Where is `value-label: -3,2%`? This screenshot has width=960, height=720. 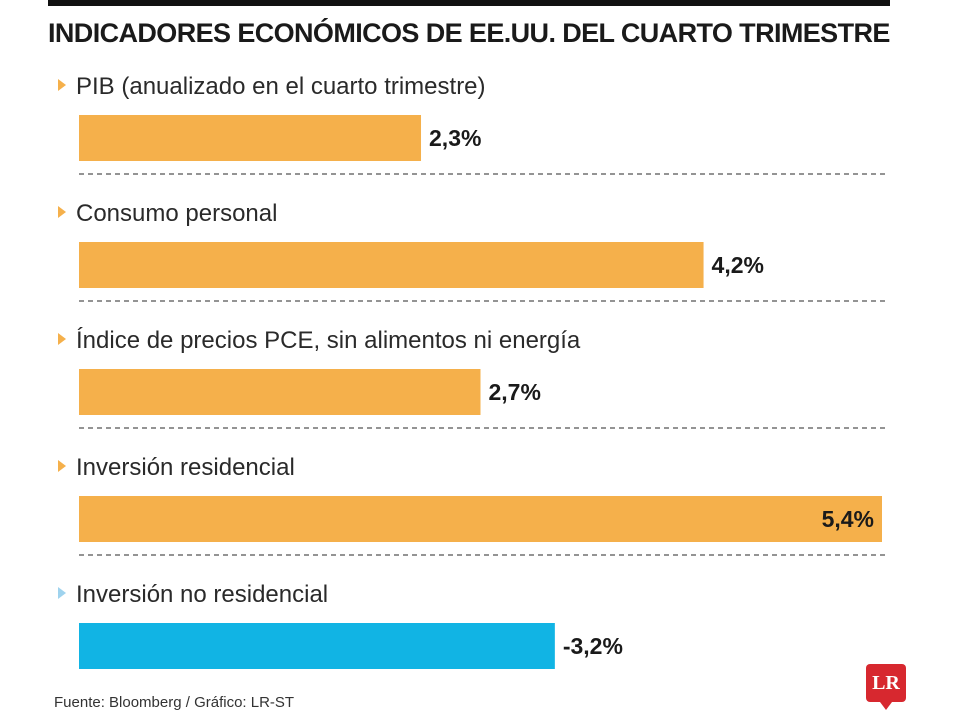 value-label: -3,2% is located at coordinates (593, 646).